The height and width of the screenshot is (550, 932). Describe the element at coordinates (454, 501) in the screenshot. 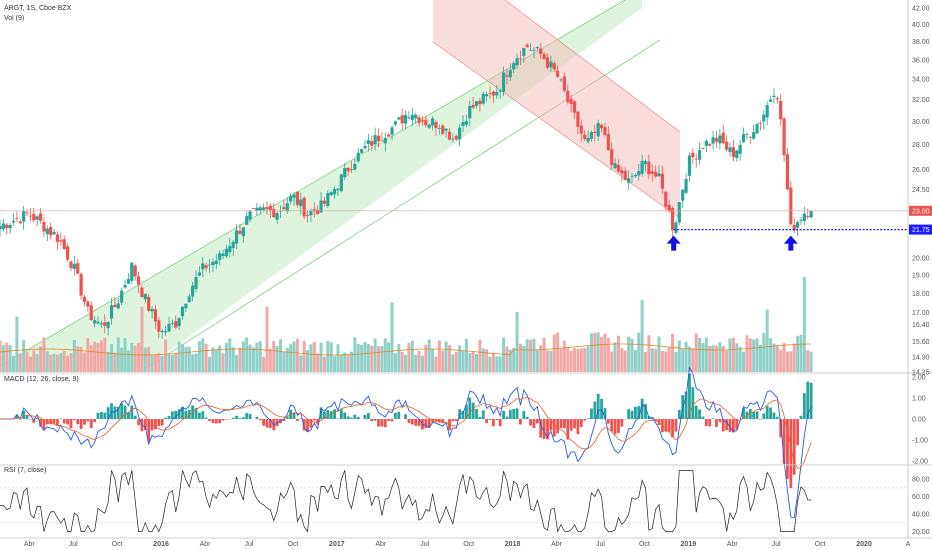

I see `rsi-pane` at that location.